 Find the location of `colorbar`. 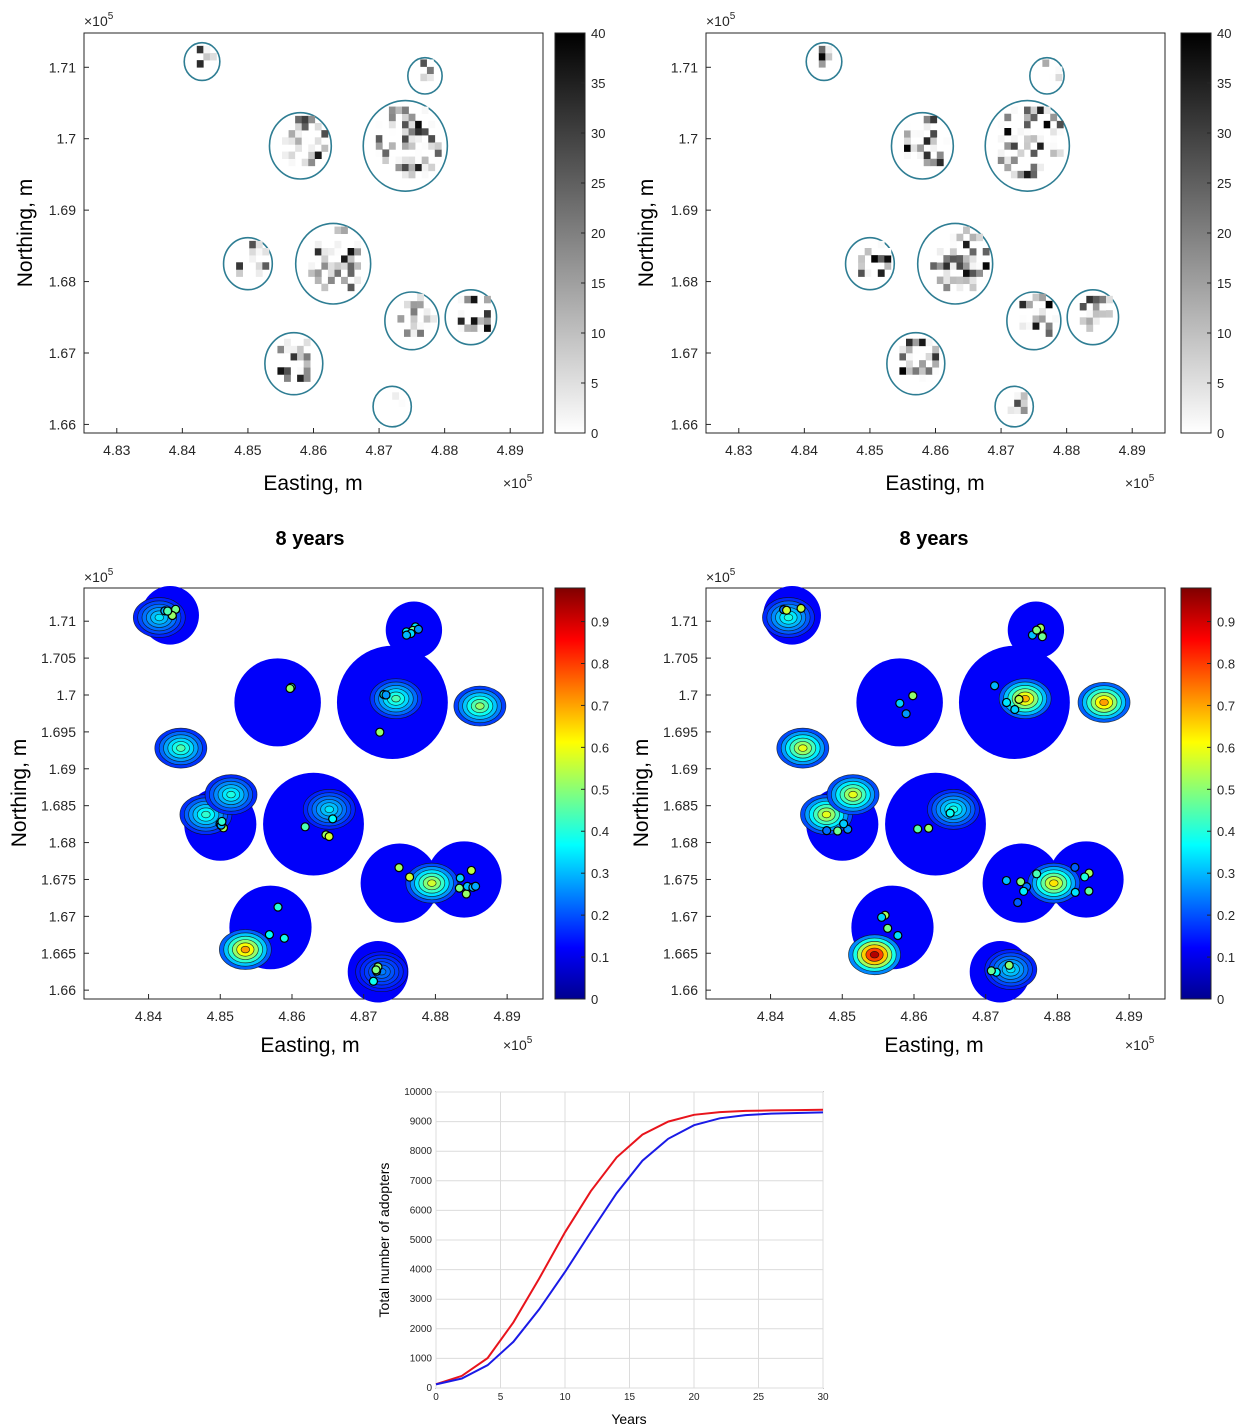

colorbar is located at coordinates (570, 793).